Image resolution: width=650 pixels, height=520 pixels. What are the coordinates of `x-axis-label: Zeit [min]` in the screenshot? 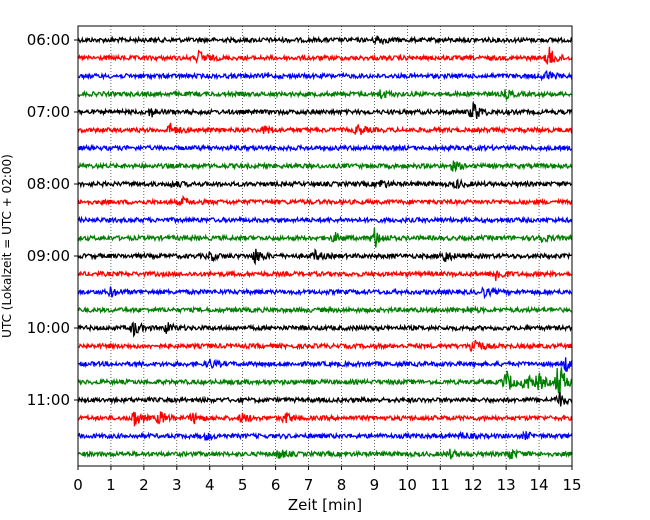 It's located at (325, 505).